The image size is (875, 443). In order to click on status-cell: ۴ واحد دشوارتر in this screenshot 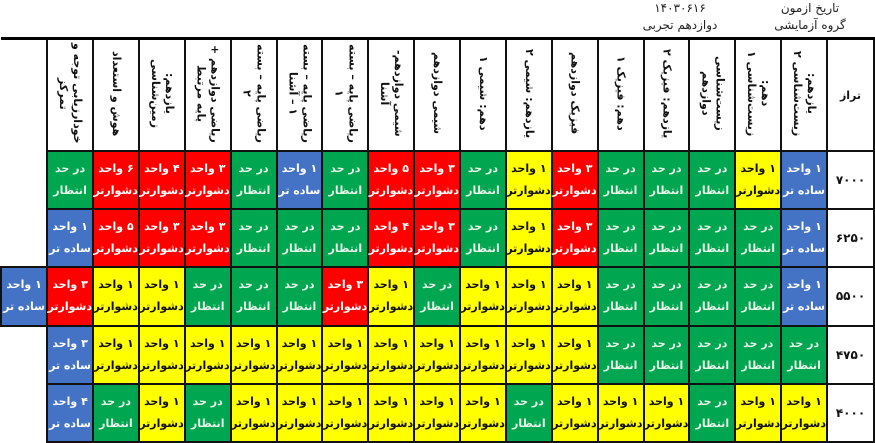, I will do `click(391, 238)`.